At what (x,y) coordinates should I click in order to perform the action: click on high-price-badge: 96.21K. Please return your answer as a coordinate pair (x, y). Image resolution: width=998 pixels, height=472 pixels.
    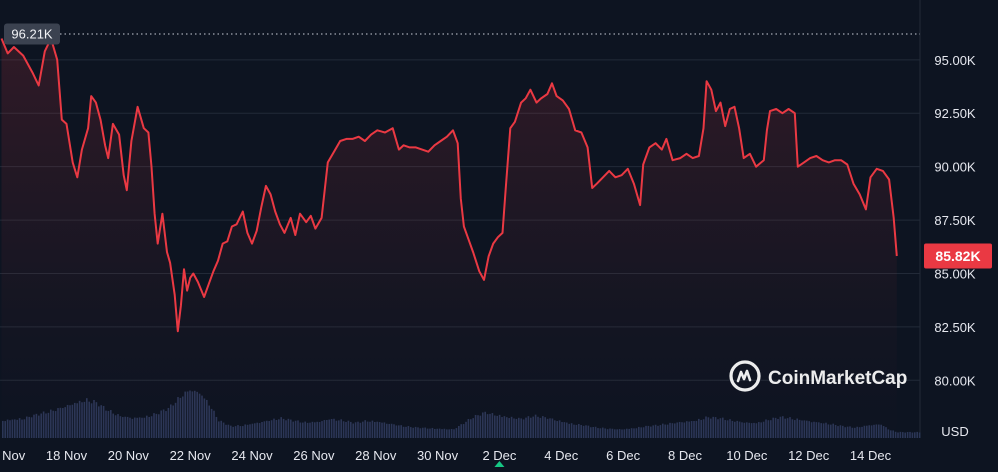
    Looking at the image, I should click on (32, 34).